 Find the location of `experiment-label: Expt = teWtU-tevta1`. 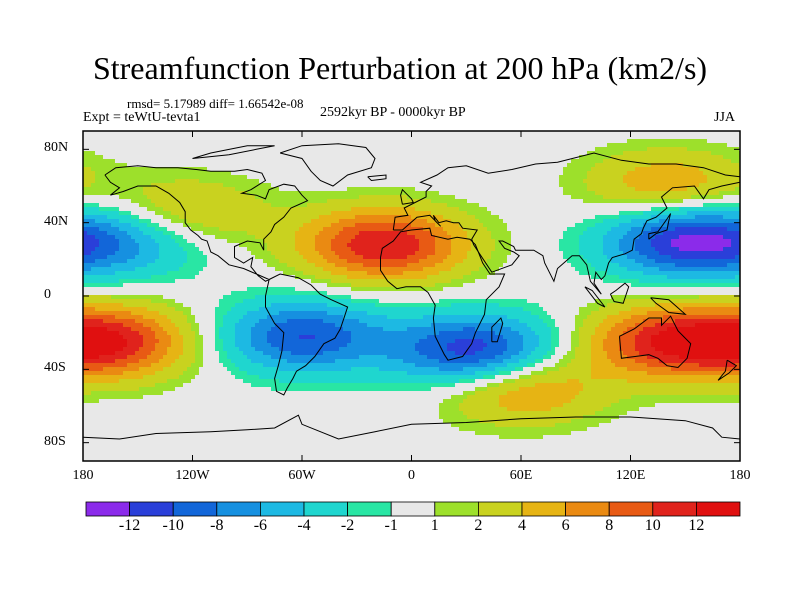

experiment-label: Expt = teWtU-tevta1 is located at coordinates (142, 117).